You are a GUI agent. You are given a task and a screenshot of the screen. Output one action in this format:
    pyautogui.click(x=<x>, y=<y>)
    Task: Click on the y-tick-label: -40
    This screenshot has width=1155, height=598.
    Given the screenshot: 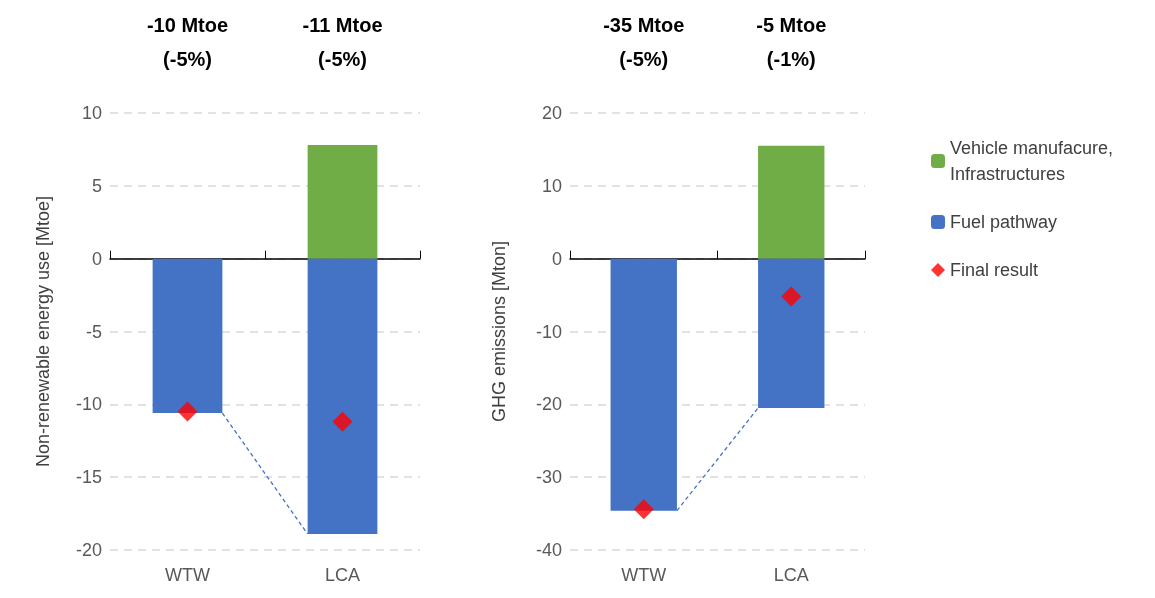 What is the action you would take?
    pyautogui.click(x=548, y=550)
    